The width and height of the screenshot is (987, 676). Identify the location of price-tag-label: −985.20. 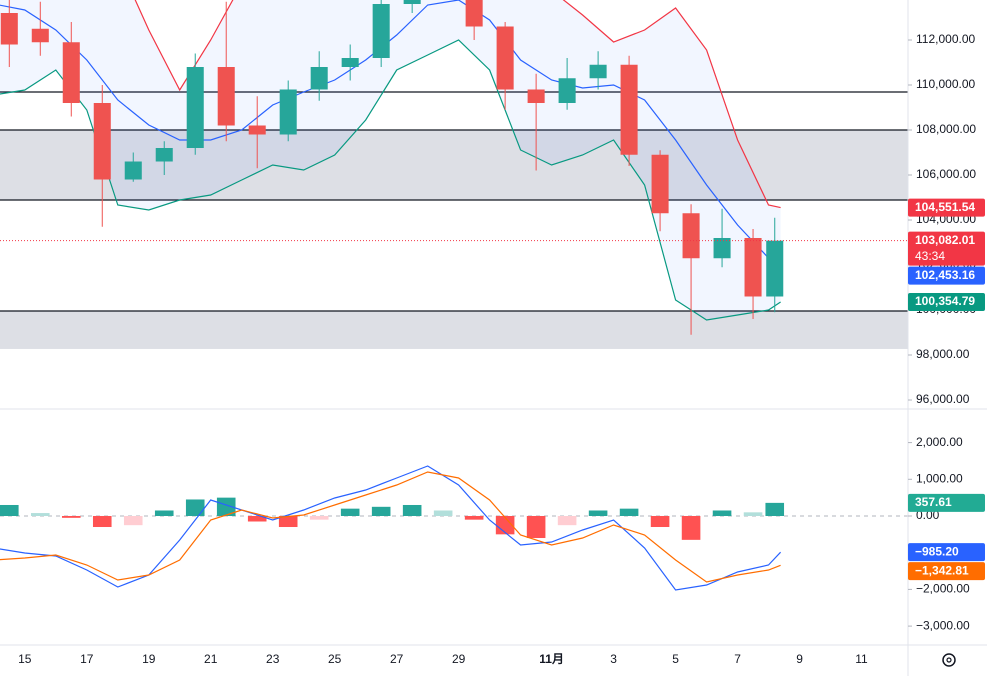
(937, 551).